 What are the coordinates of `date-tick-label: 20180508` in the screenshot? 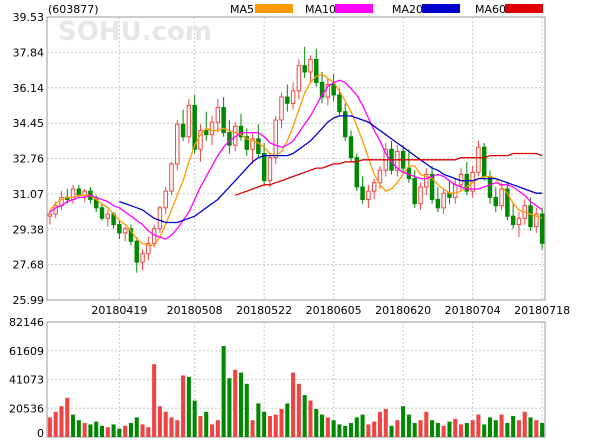 It's located at (195, 310).